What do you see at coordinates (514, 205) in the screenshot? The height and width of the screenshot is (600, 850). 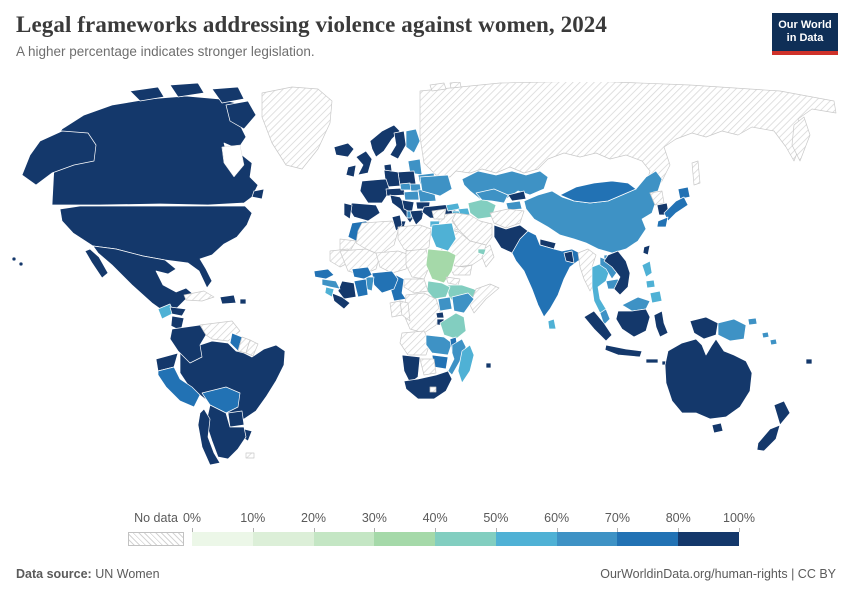 I see `country-tajikistan` at bounding box center [514, 205].